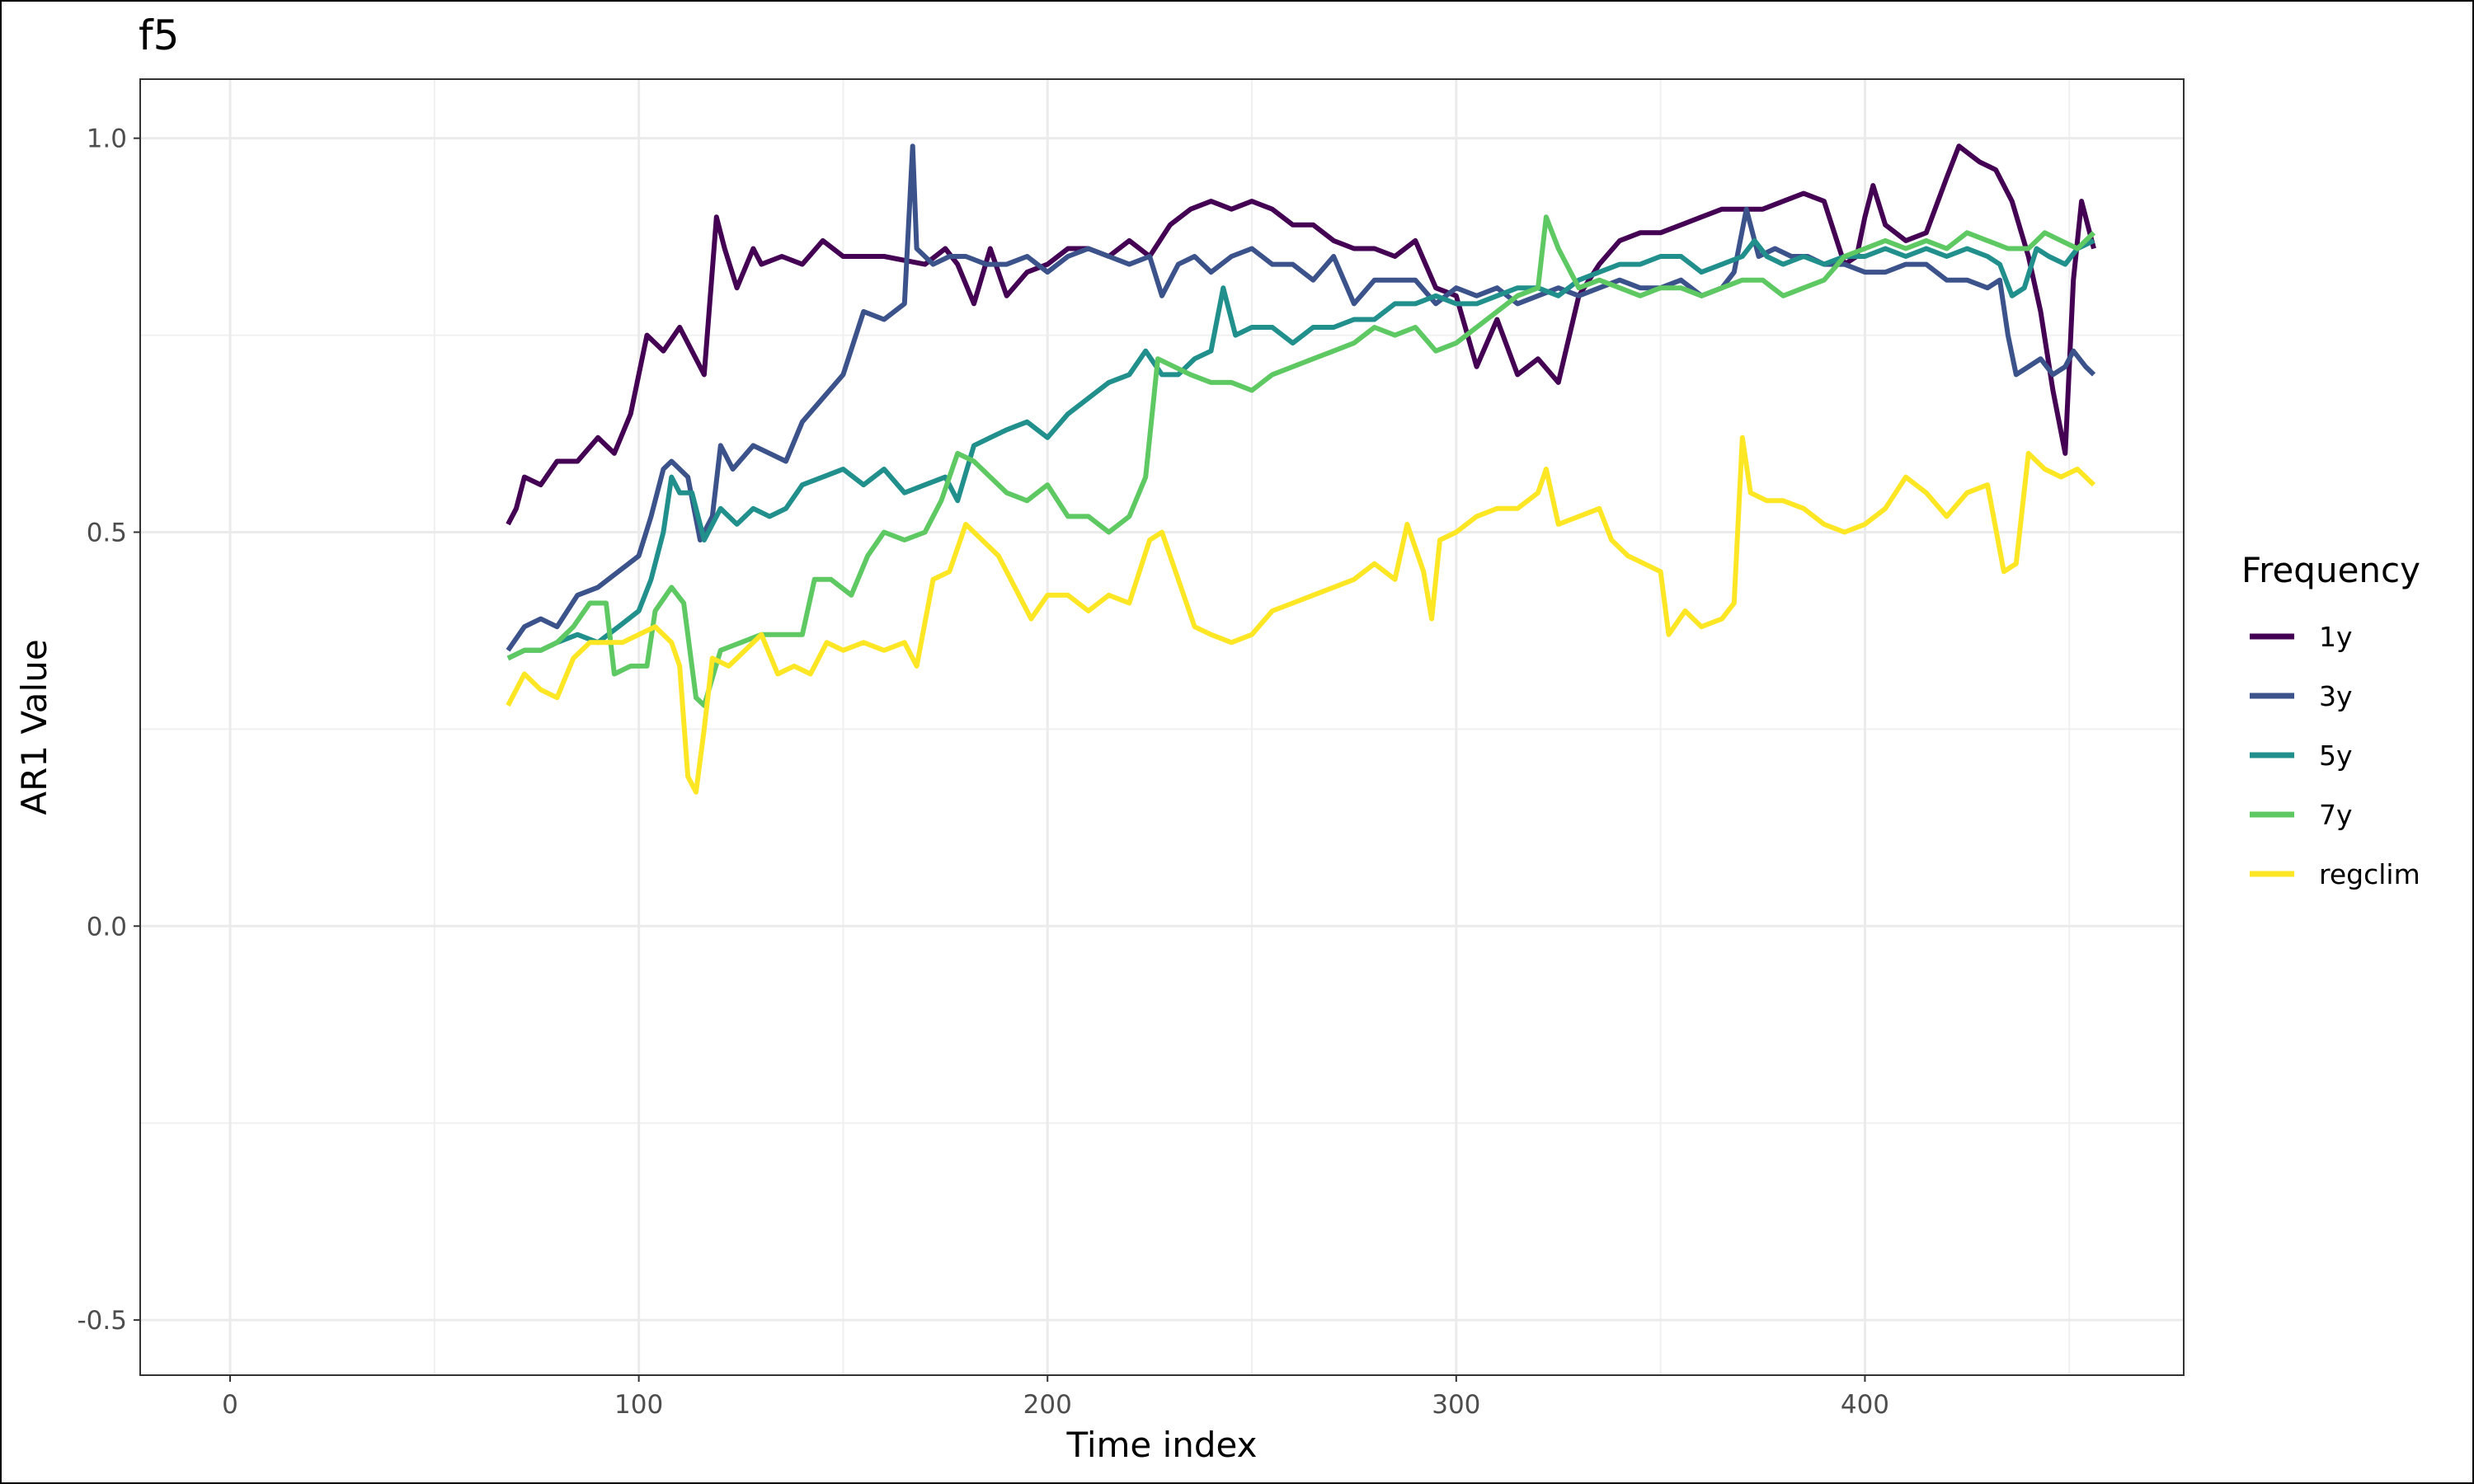 The height and width of the screenshot is (1484, 2474). I want to click on x-axis-ticks: 0 100 200 300 400, so click(1055, 1397).